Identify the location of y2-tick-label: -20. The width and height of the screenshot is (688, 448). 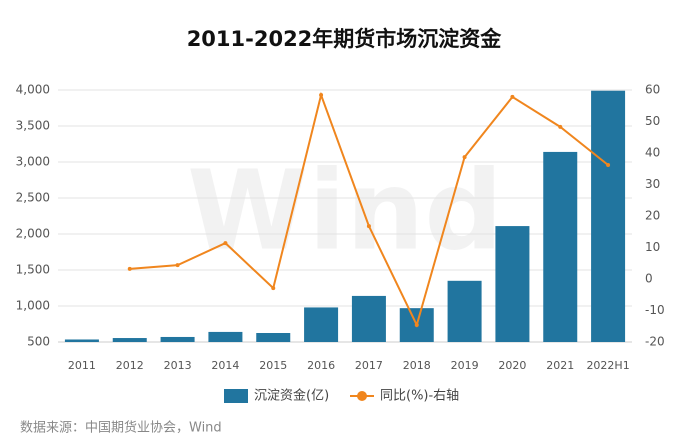
(655, 342).